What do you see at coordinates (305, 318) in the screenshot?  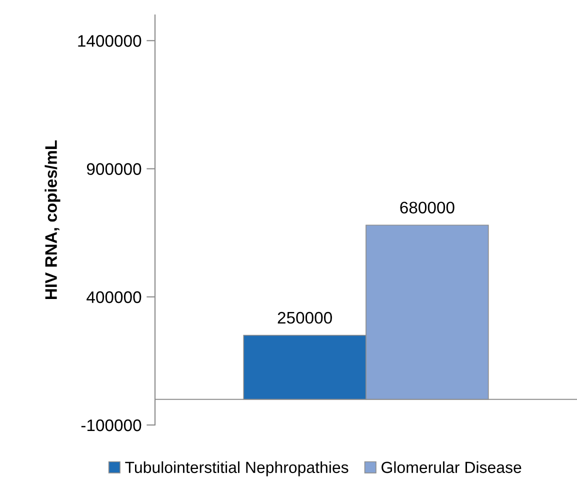 I see `data-label: 250000` at bounding box center [305, 318].